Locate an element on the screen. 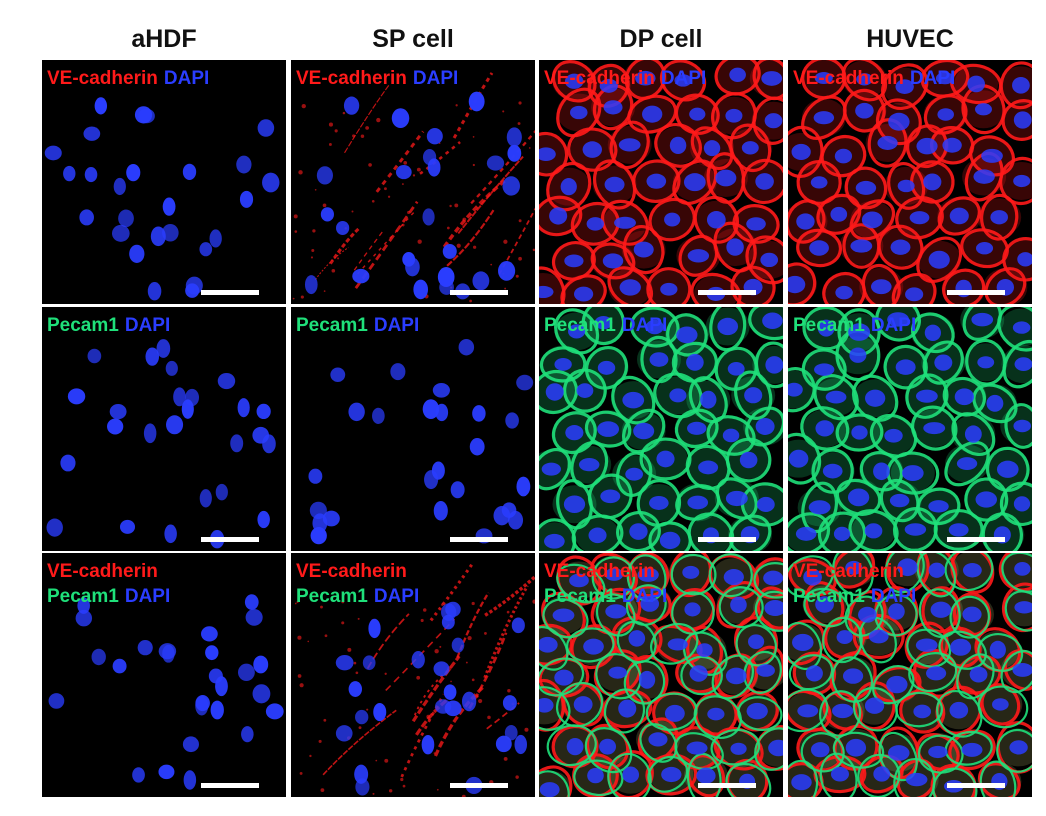 Image resolution: width=1046 pixels, height=816 pixels. panel-sp-cell-row-3: VE-cadherin Pecam1 DAPI is located at coordinates (413, 675).